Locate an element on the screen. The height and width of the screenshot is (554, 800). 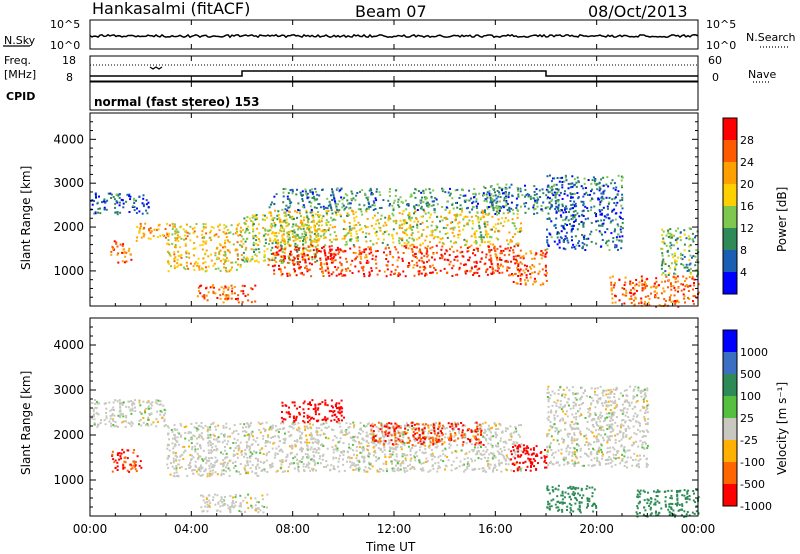
y-tick-label: 4000 is located at coordinates (68, 139).